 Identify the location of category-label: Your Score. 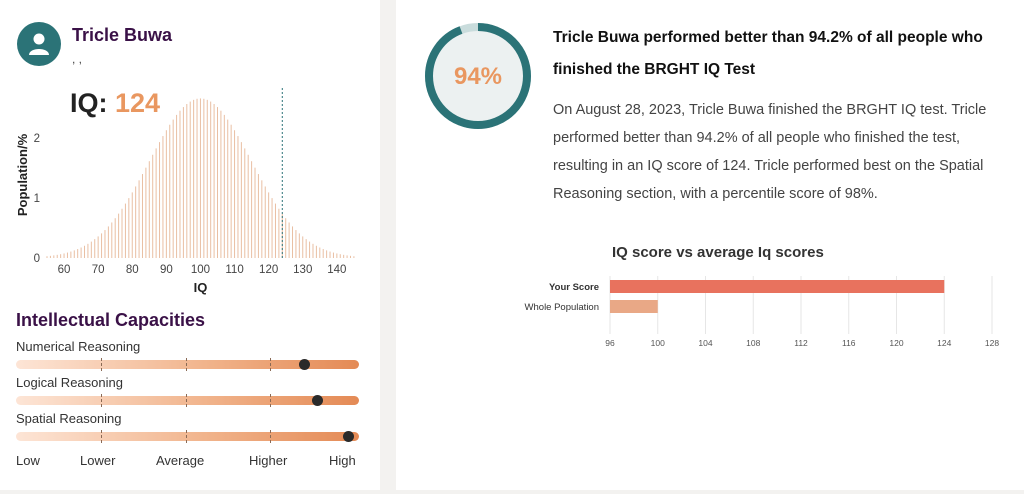
(574, 287).